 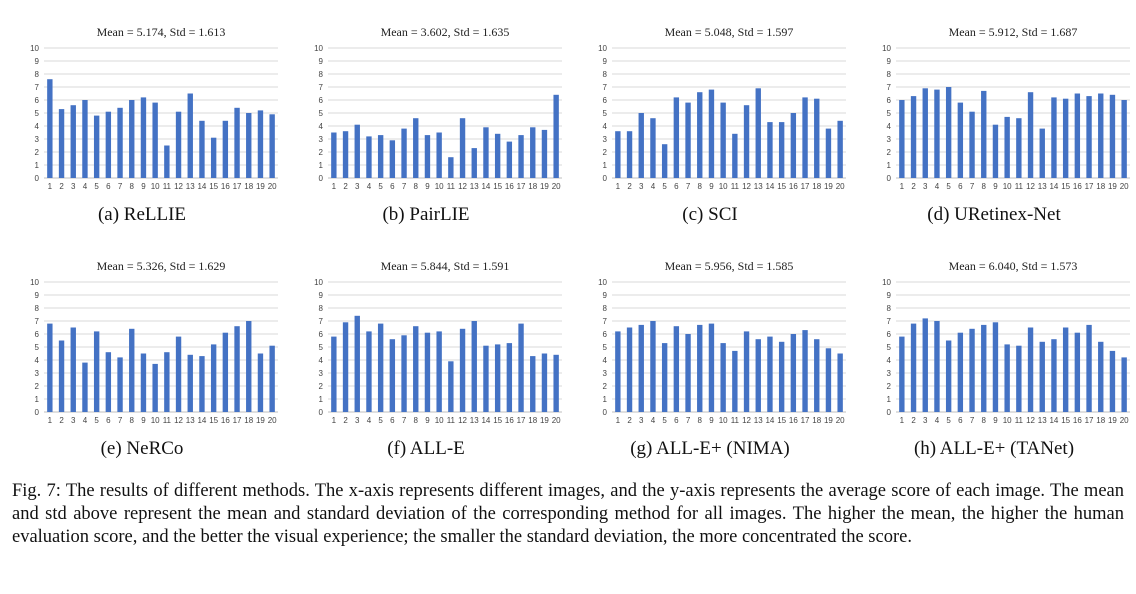 What do you see at coordinates (161, 266) in the screenshot?
I see `chart-title: Mean = 5.326, Std = 1.629` at bounding box center [161, 266].